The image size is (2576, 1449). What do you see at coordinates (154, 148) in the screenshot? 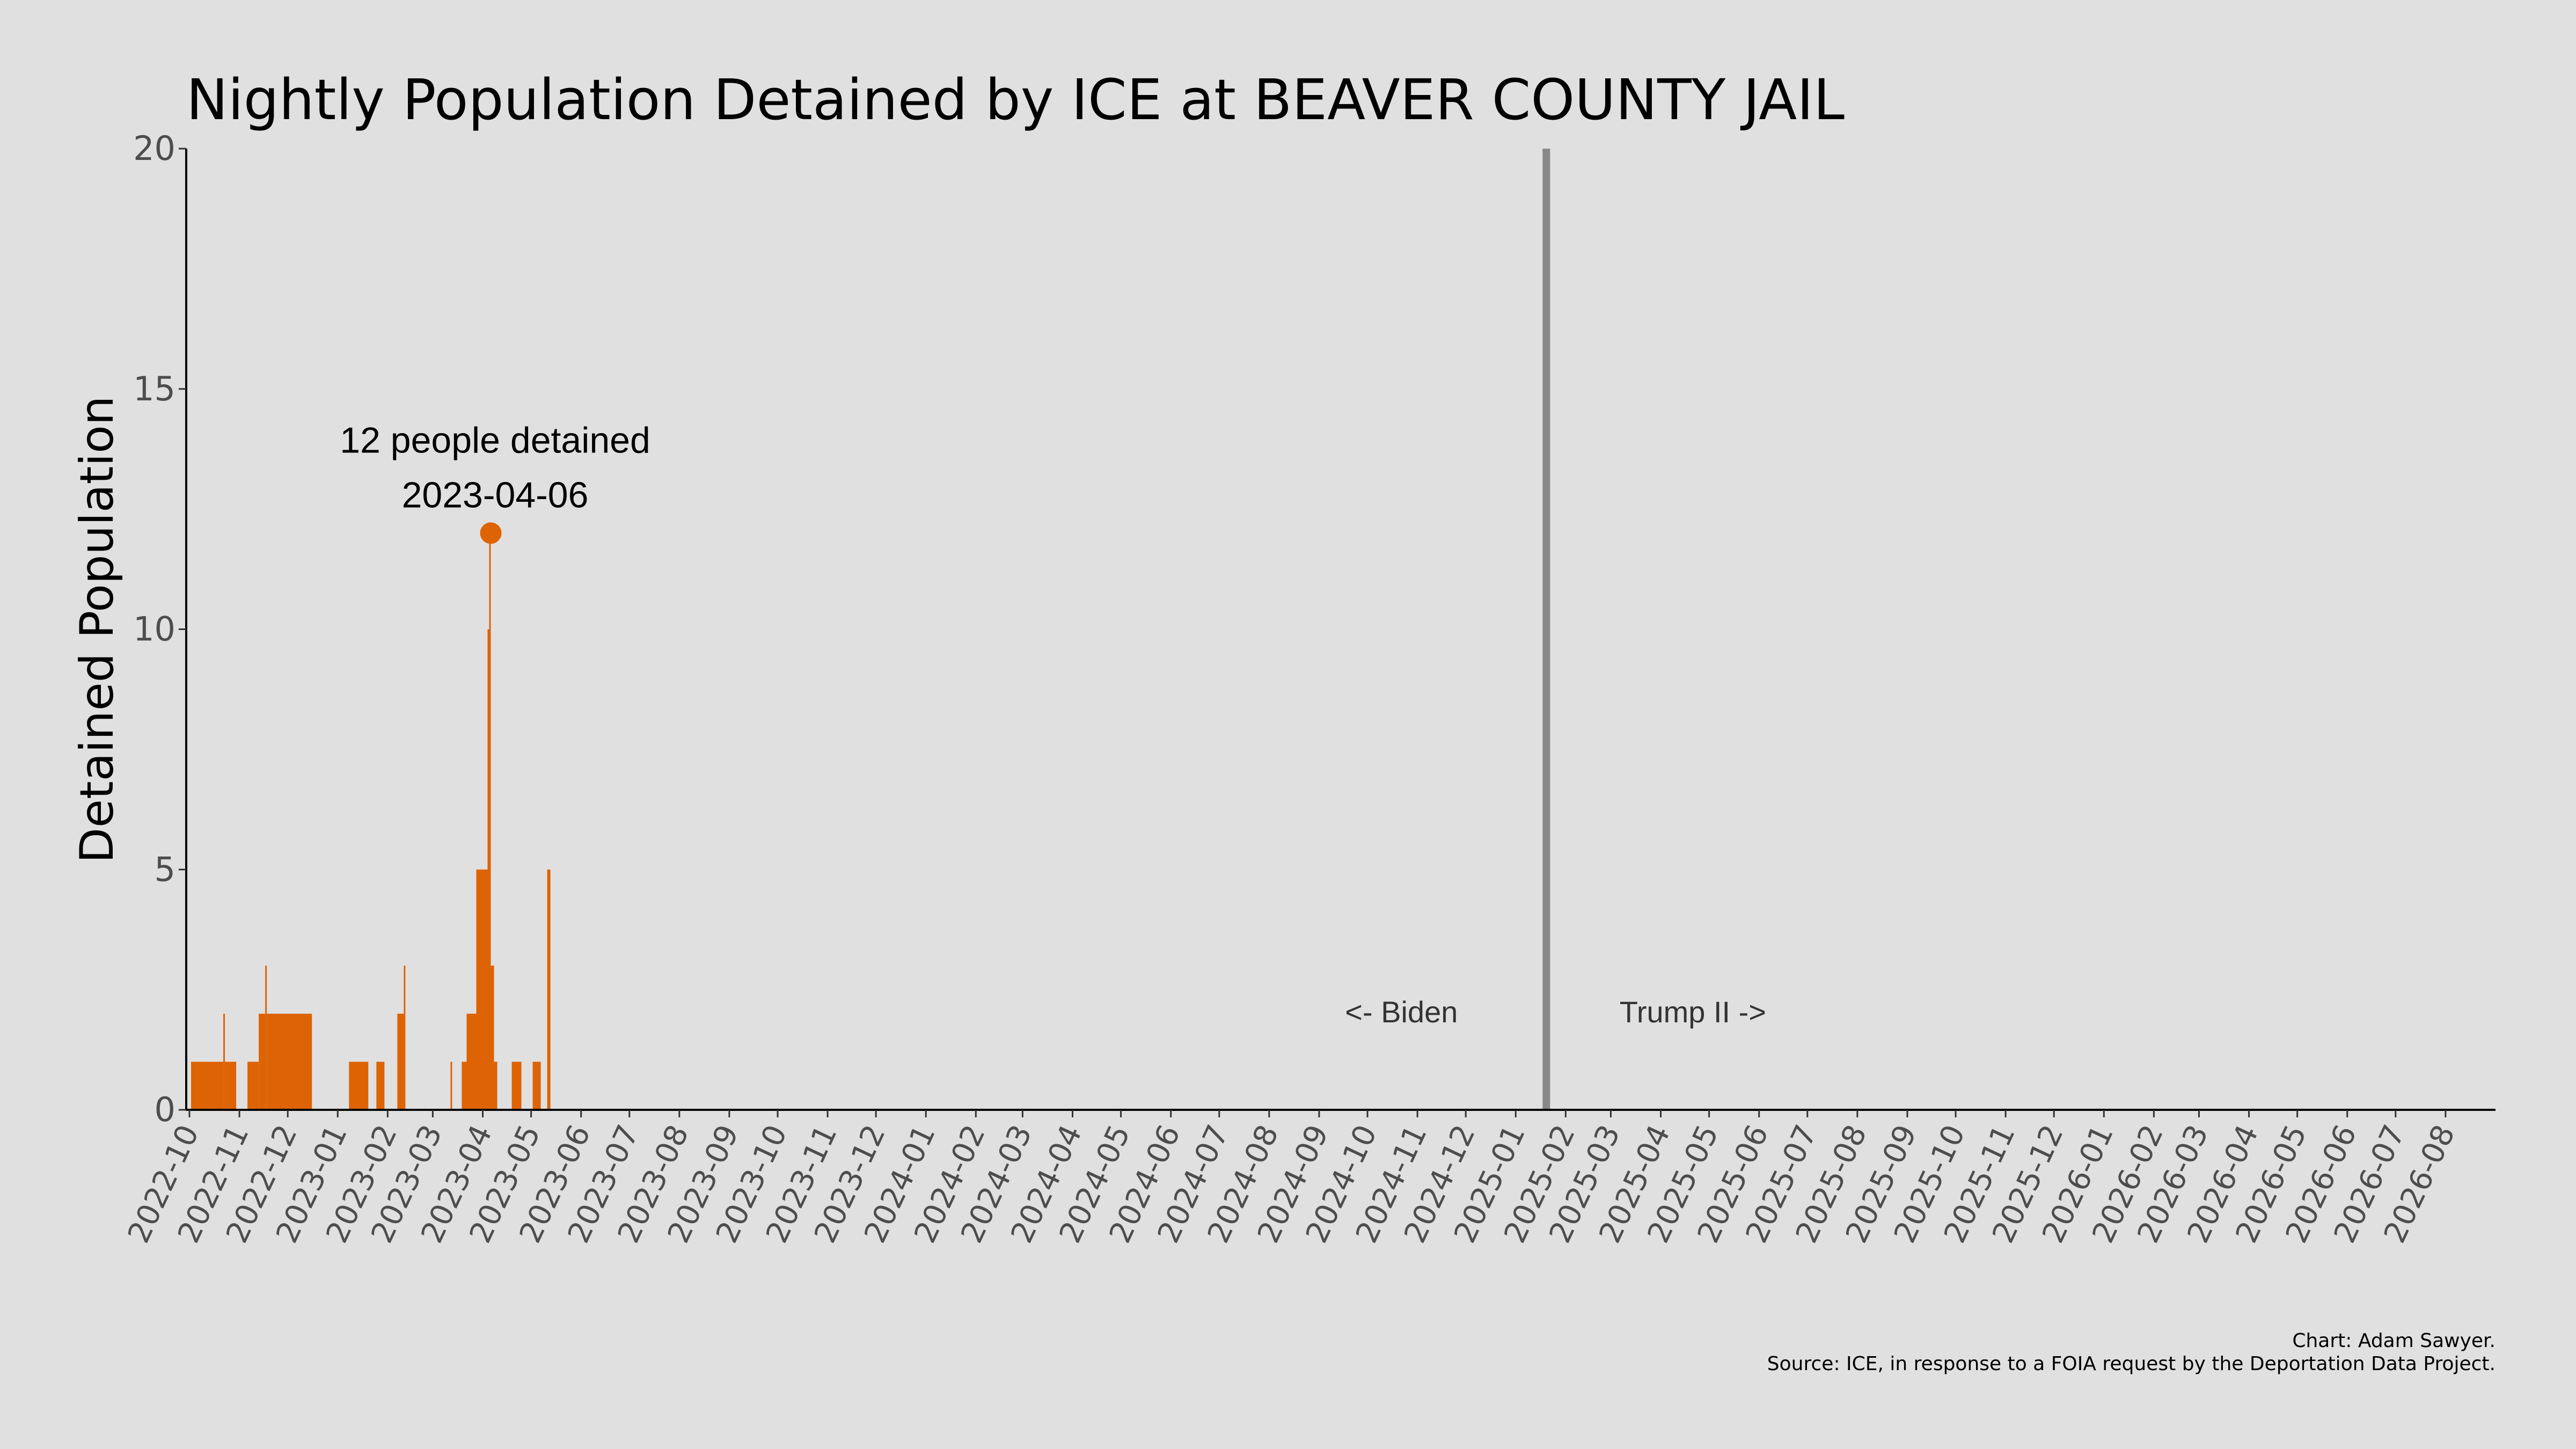
I see `y-tick-label: 20` at bounding box center [154, 148].